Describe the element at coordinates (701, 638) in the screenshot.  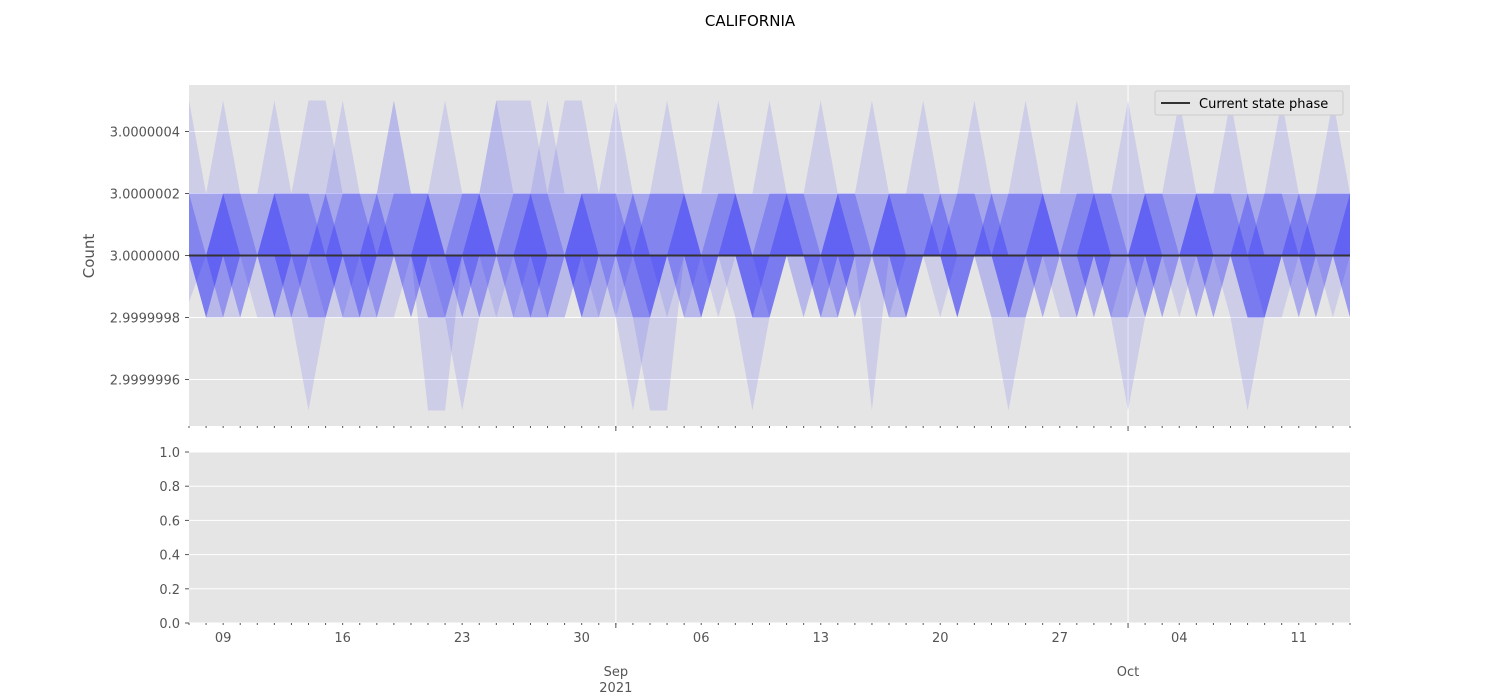
I see `x-tick-label: 06` at that location.